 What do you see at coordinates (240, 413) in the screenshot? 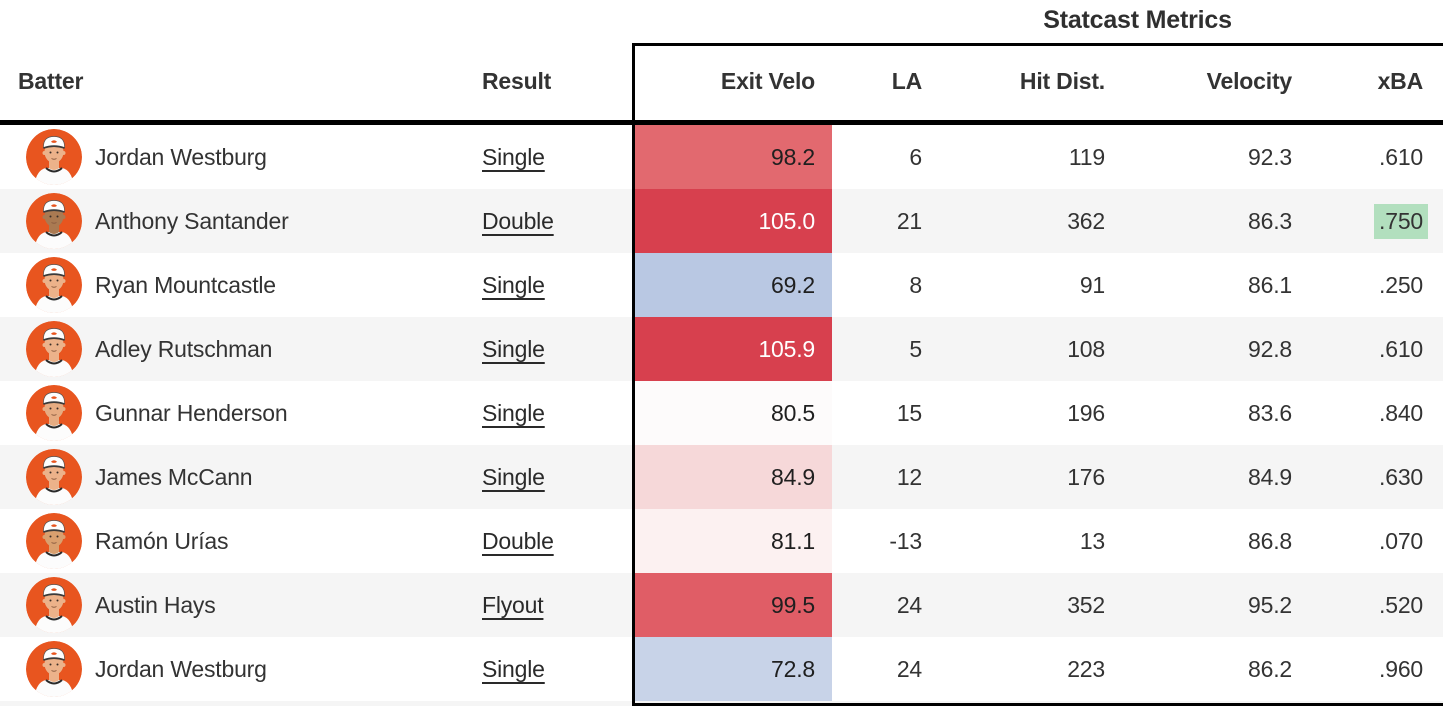
I see `batter-cell: Gunnar Henderson` at bounding box center [240, 413].